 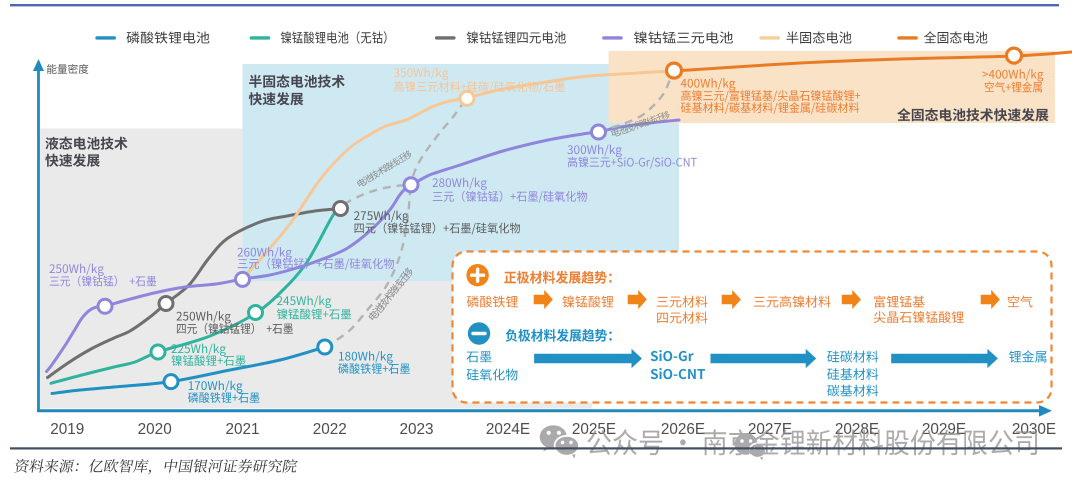 What do you see at coordinates (857, 429) in the screenshot?
I see `svg-text: 2028E` at bounding box center [857, 429].